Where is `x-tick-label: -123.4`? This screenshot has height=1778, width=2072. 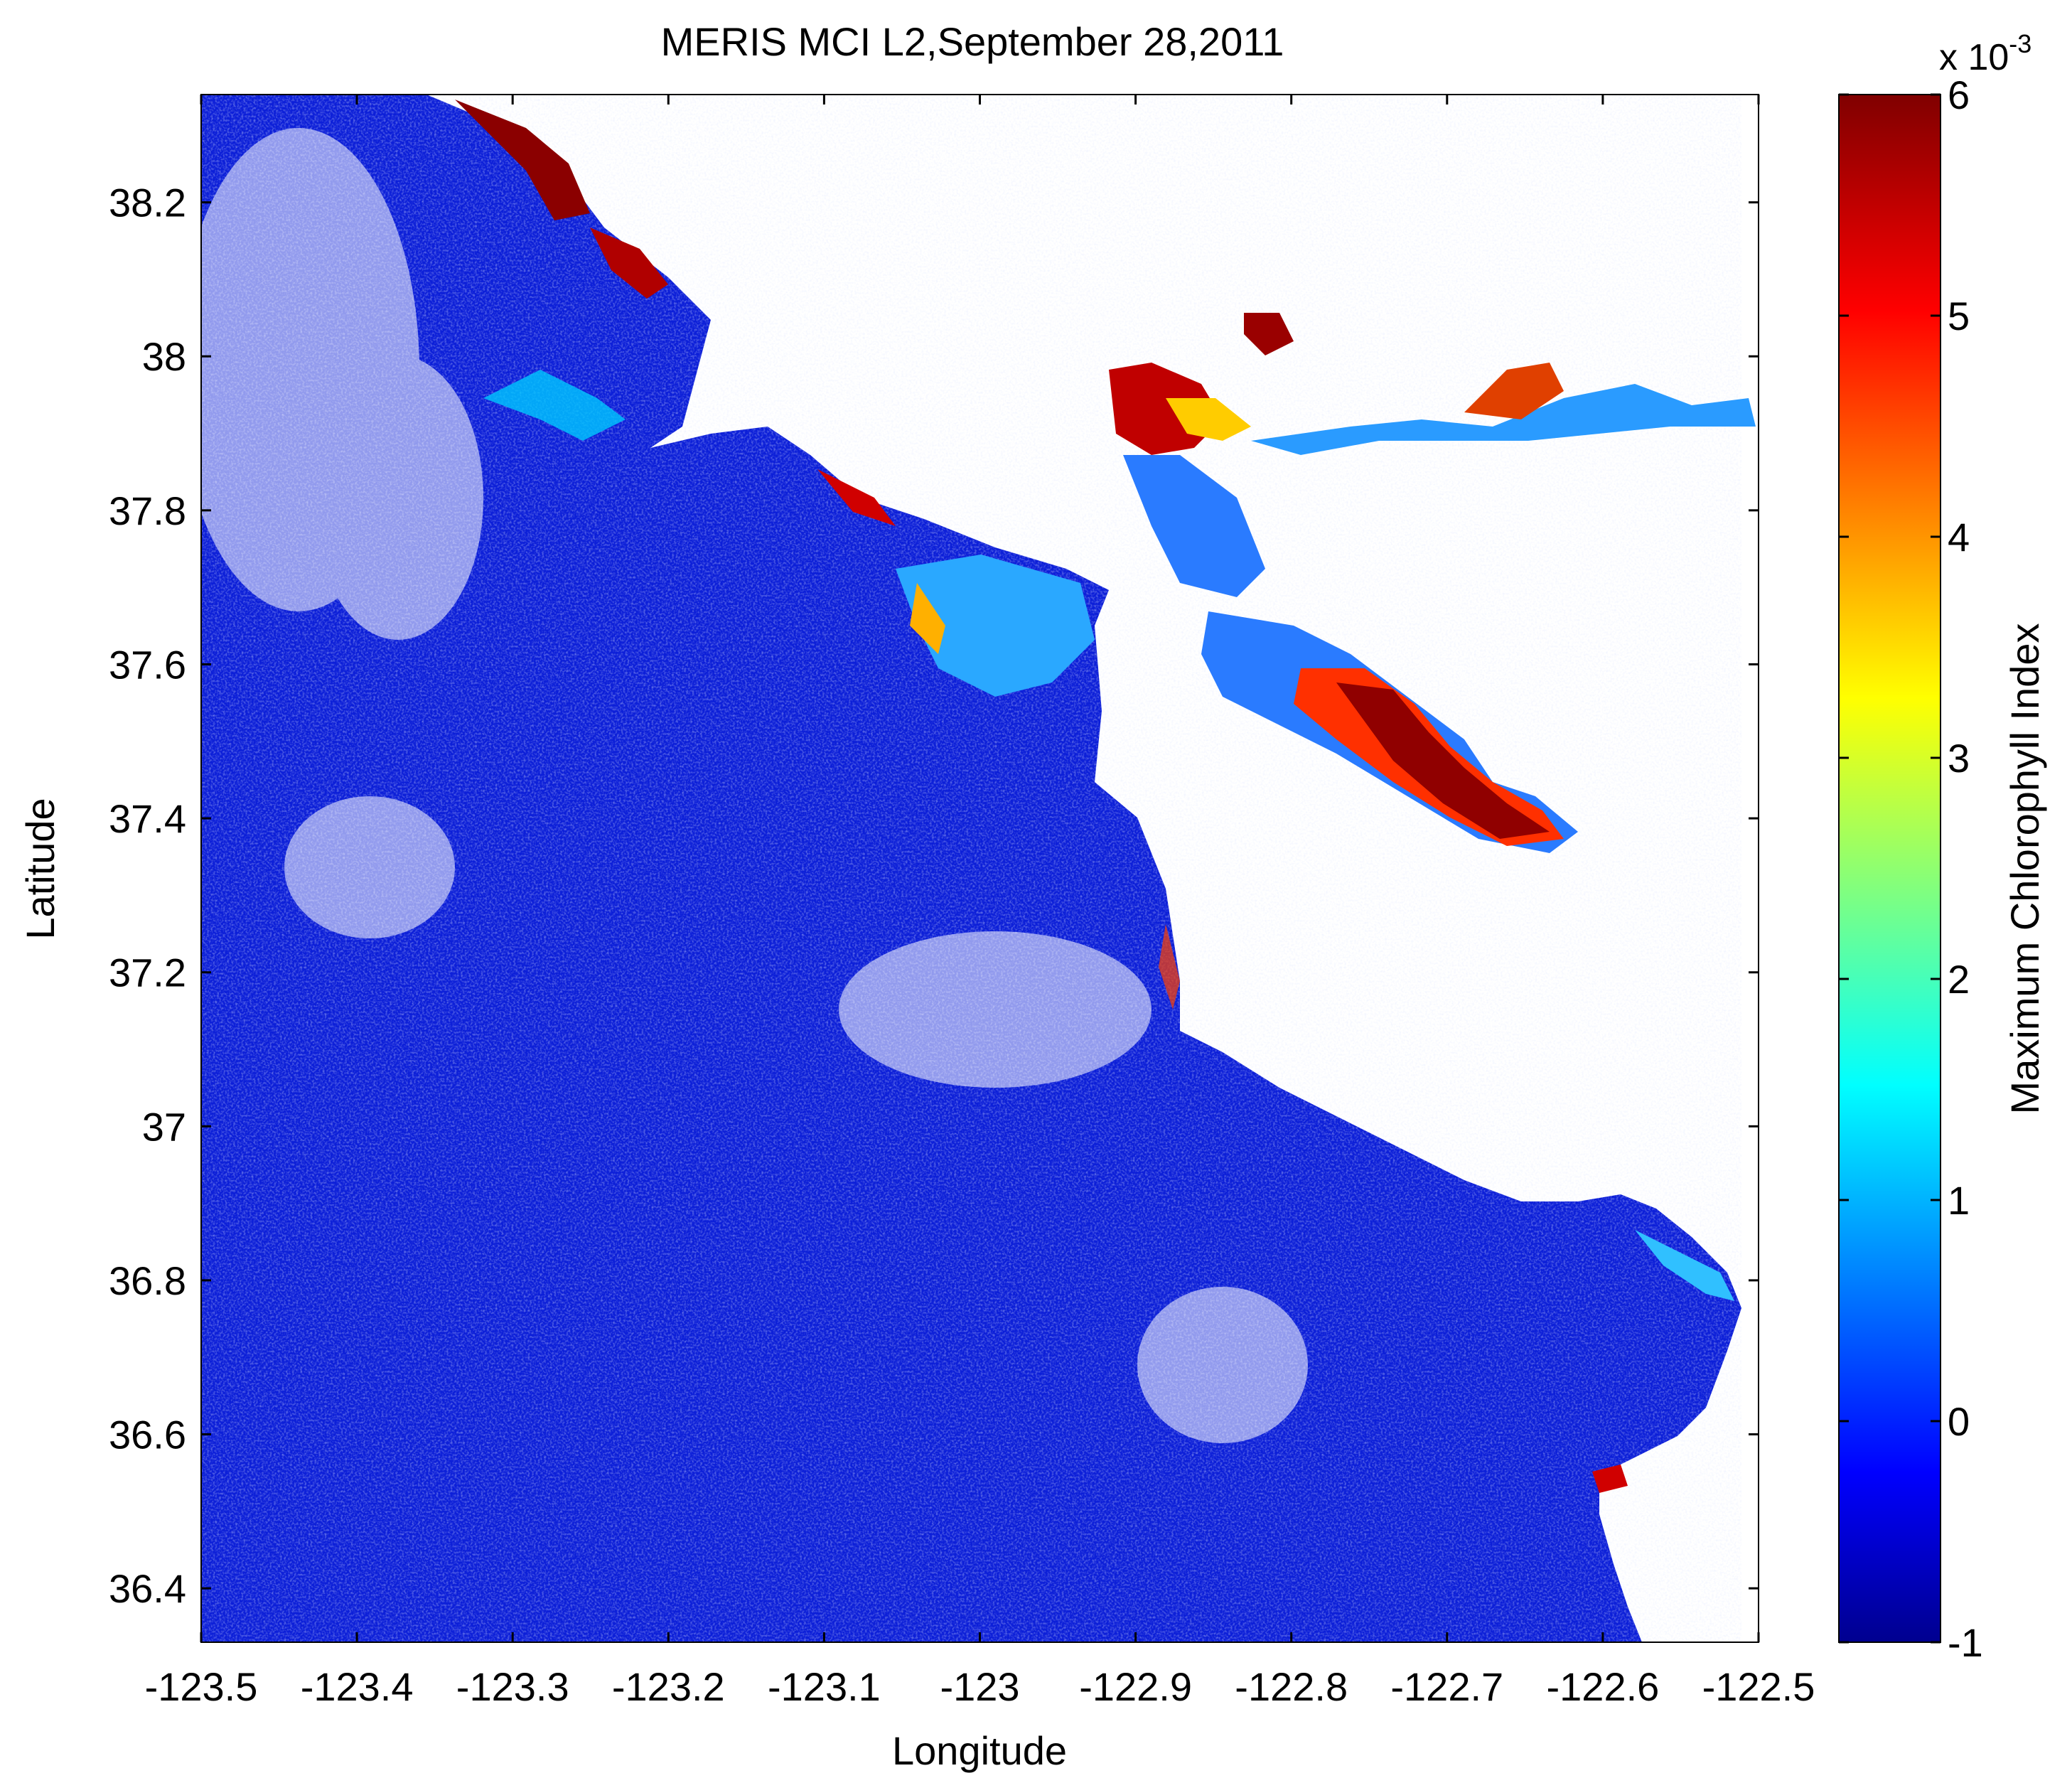
x-tick-label: -123.4 is located at coordinates (358, 1686).